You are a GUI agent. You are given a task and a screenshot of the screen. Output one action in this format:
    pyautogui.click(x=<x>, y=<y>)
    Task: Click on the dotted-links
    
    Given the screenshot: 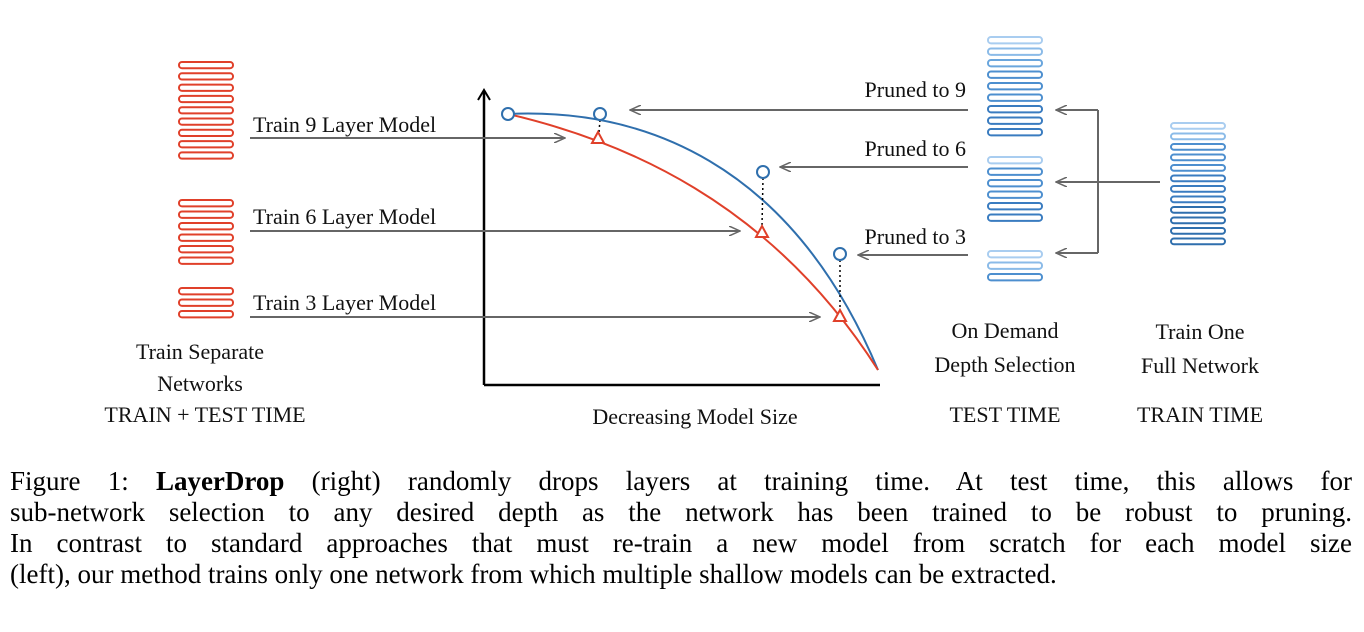 What is the action you would take?
    pyautogui.click(x=719, y=214)
    